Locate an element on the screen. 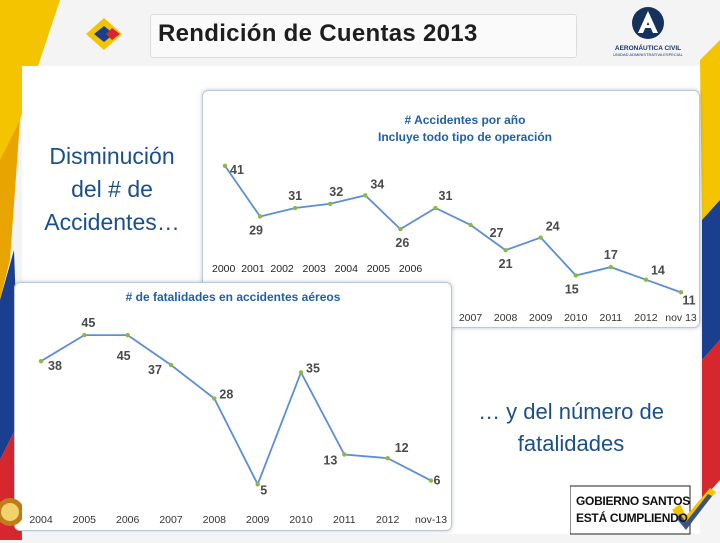 The height and width of the screenshot is (543, 720). logo-line2: UNIDAD ADMINISTRATIVA ESPECIAL is located at coordinates (648, 54).